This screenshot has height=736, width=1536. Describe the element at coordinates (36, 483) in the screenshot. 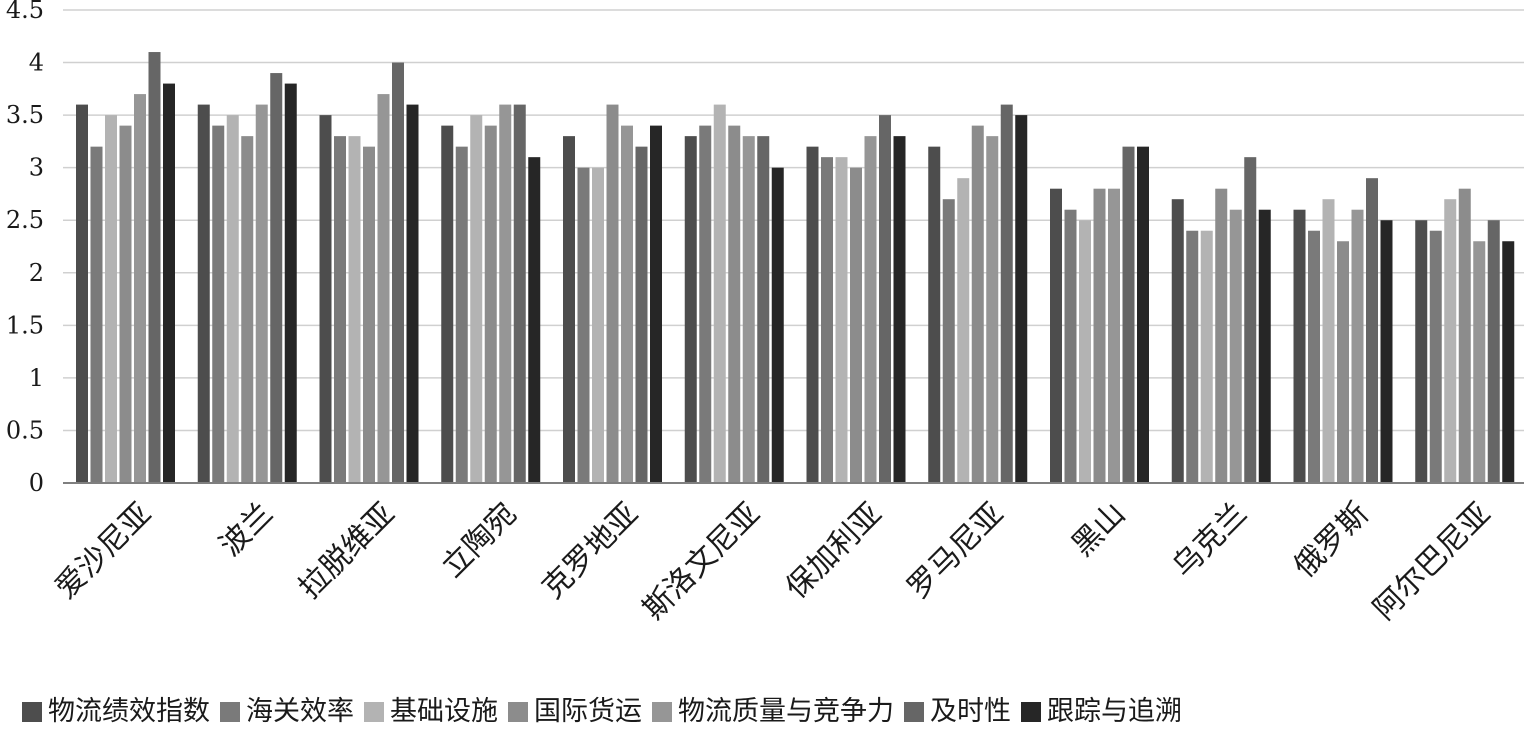

I see `y-tick-label: 0` at that location.